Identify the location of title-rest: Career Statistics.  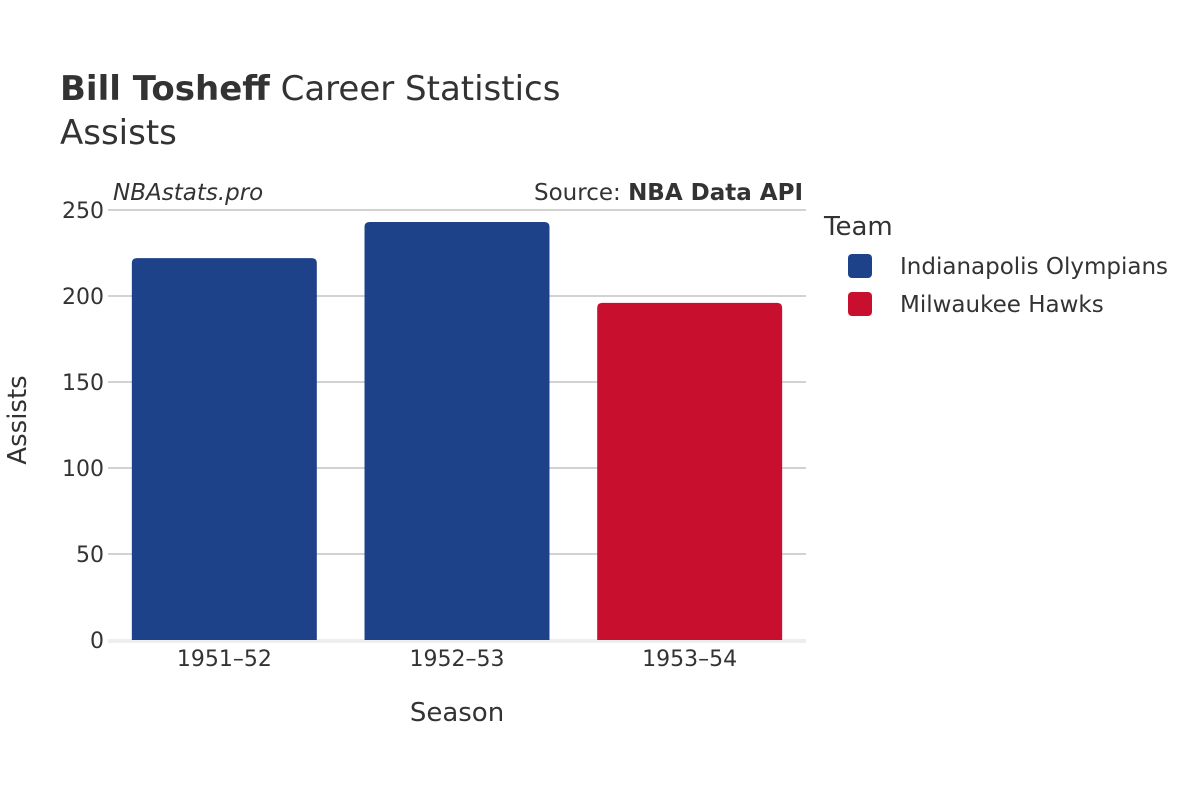
(415, 89).